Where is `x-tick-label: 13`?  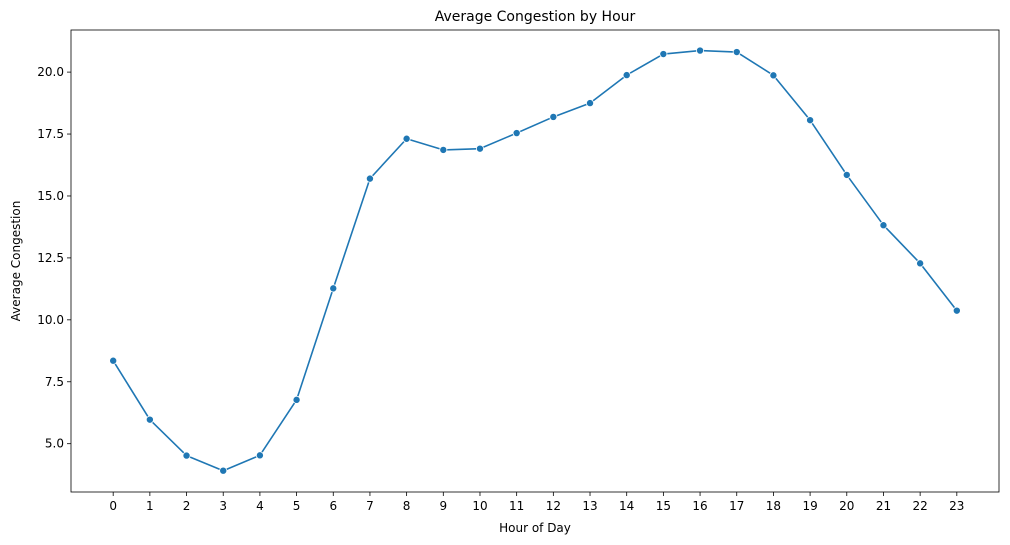 x-tick-label: 13 is located at coordinates (589, 506).